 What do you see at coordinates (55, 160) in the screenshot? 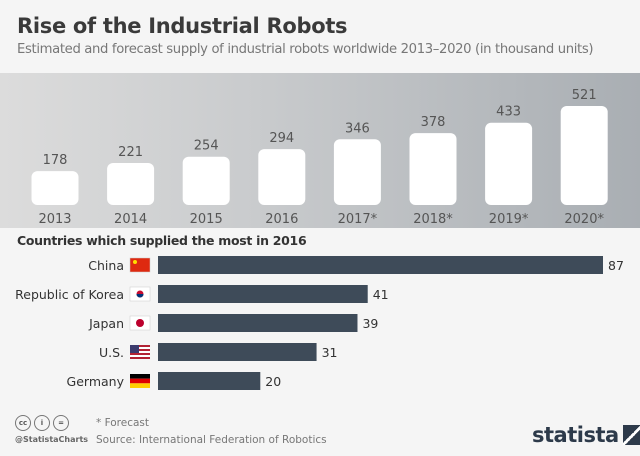
I see `bar-value-label: 178` at bounding box center [55, 160].